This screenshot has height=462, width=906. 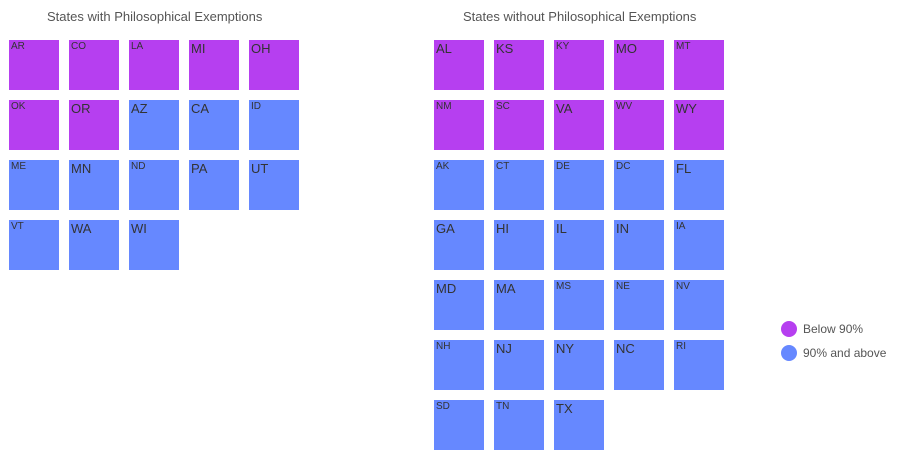 I want to click on tile-fl: FL, so click(x=699, y=185).